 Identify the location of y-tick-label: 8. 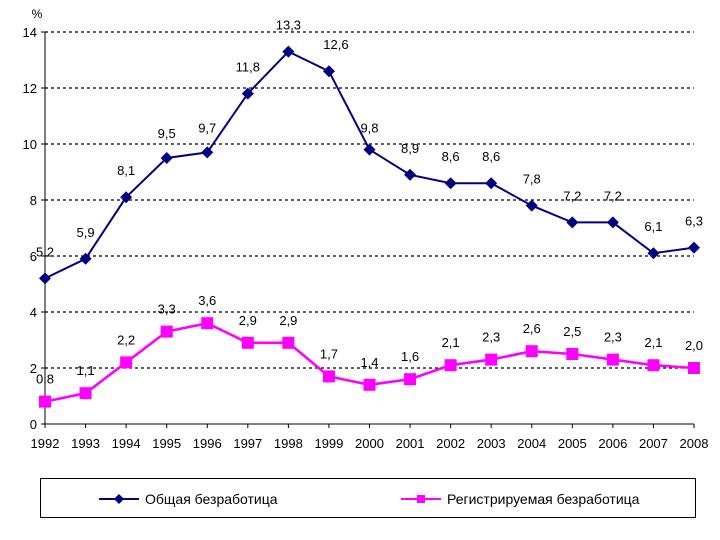
(33, 200).